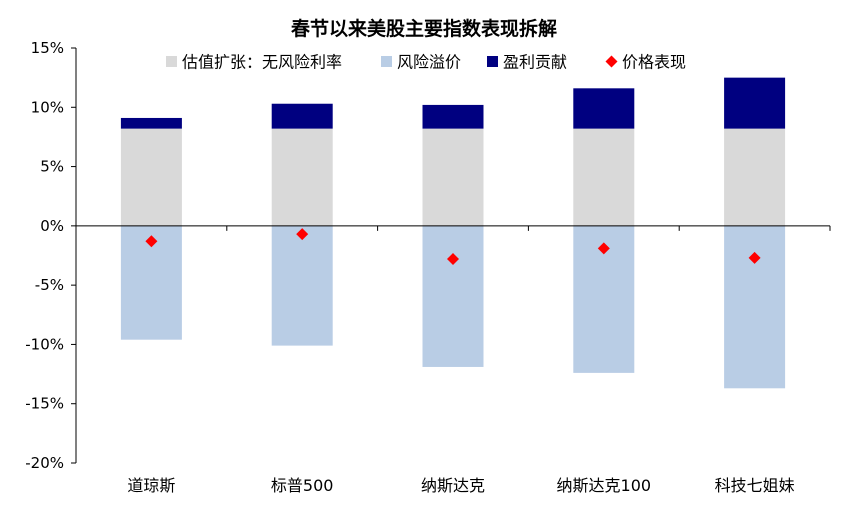 The width and height of the screenshot is (848, 512). Describe the element at coordinates (654, 62) in the screenshot. I see `legend-label: 价格表现` at that location.